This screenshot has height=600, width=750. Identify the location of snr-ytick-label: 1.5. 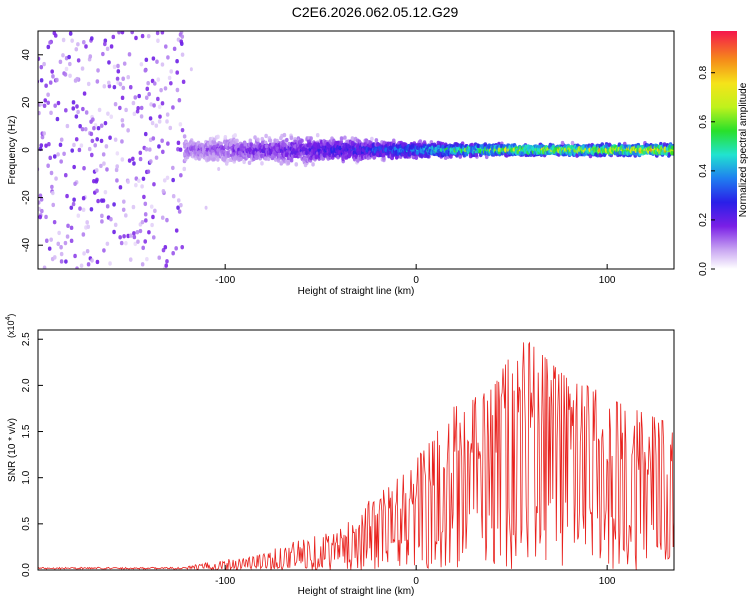
(26, 431).